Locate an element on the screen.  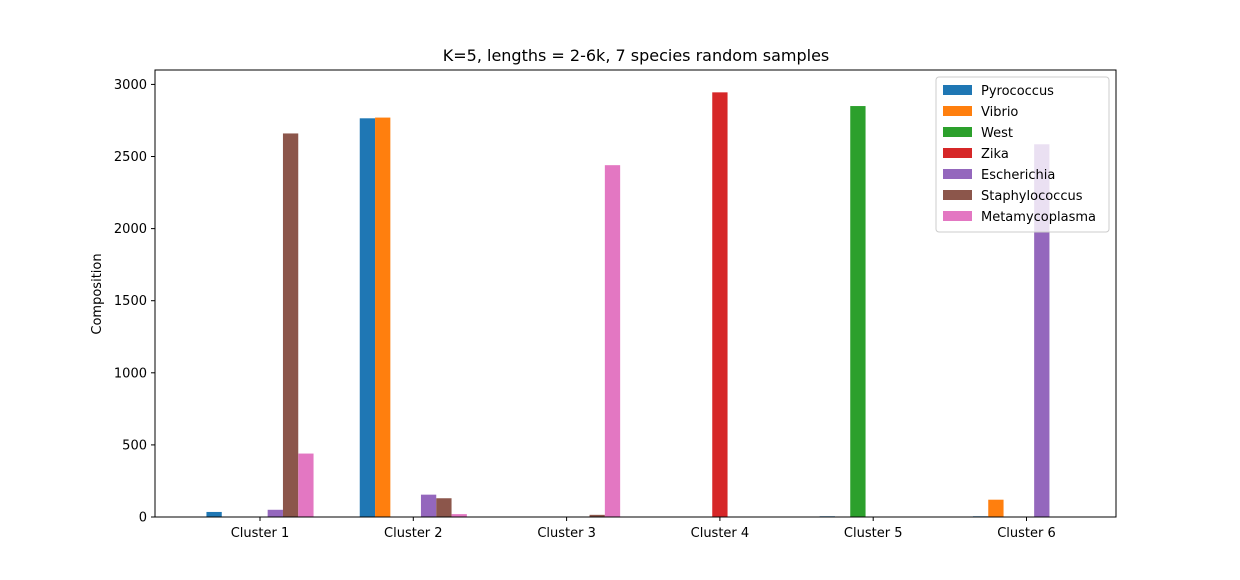
y-tick-label: 2500 is located at coordinates (130, 157).